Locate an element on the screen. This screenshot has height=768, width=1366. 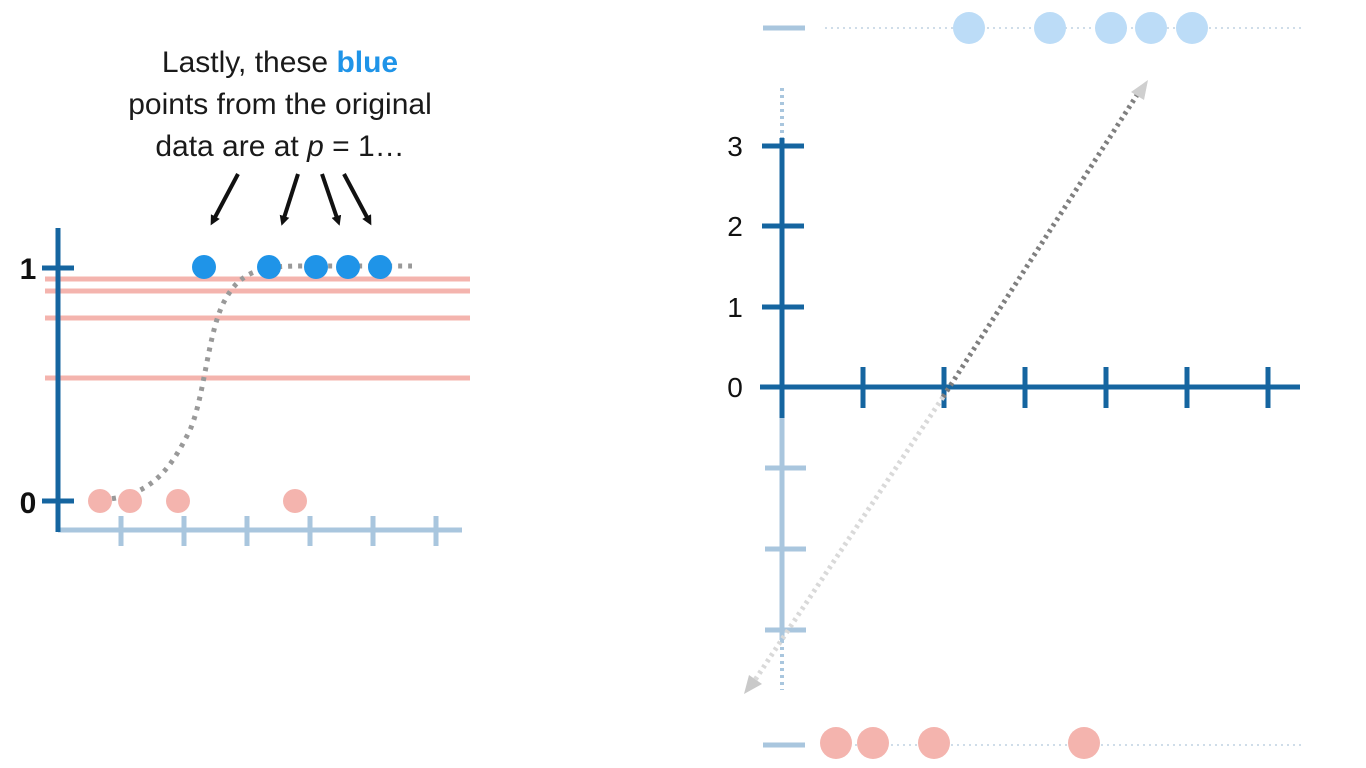
log-odds-line-upper is located at coordinates (1040, 246).